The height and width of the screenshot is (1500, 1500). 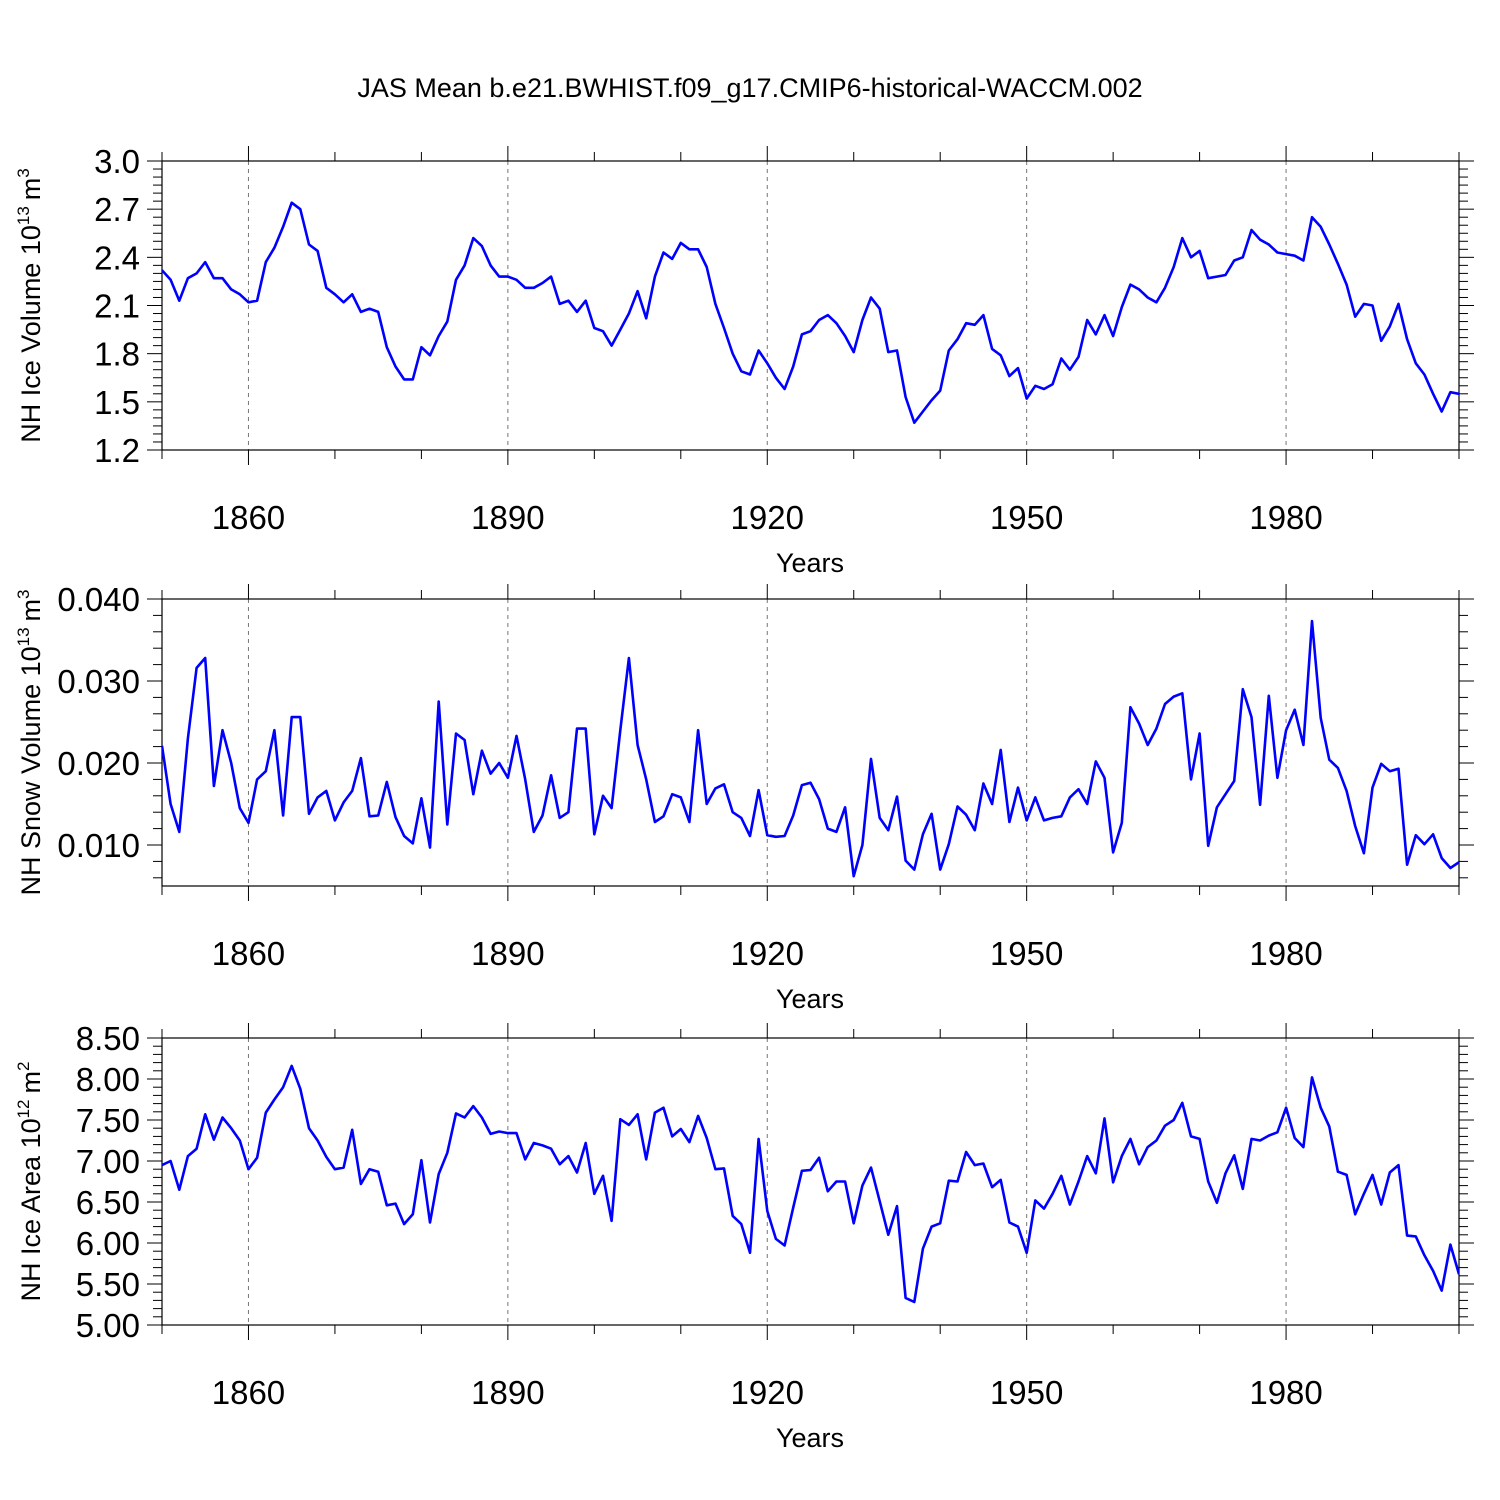 I want to click on y-tick-label: 5.50, so click(x=108, y=1284).